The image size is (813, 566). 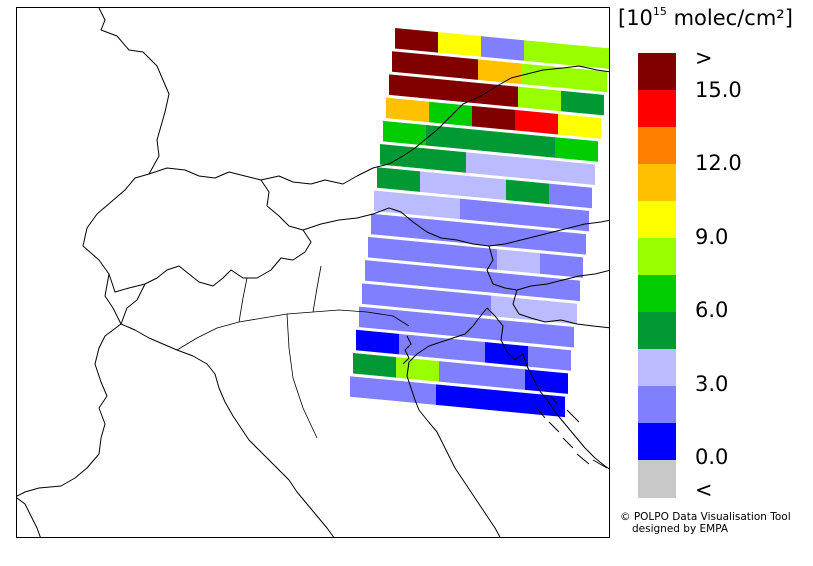 What do you see at coordinates (635, 18) in the screenshot?
I see `unit-base: [10` at bounding box center [635, 18].